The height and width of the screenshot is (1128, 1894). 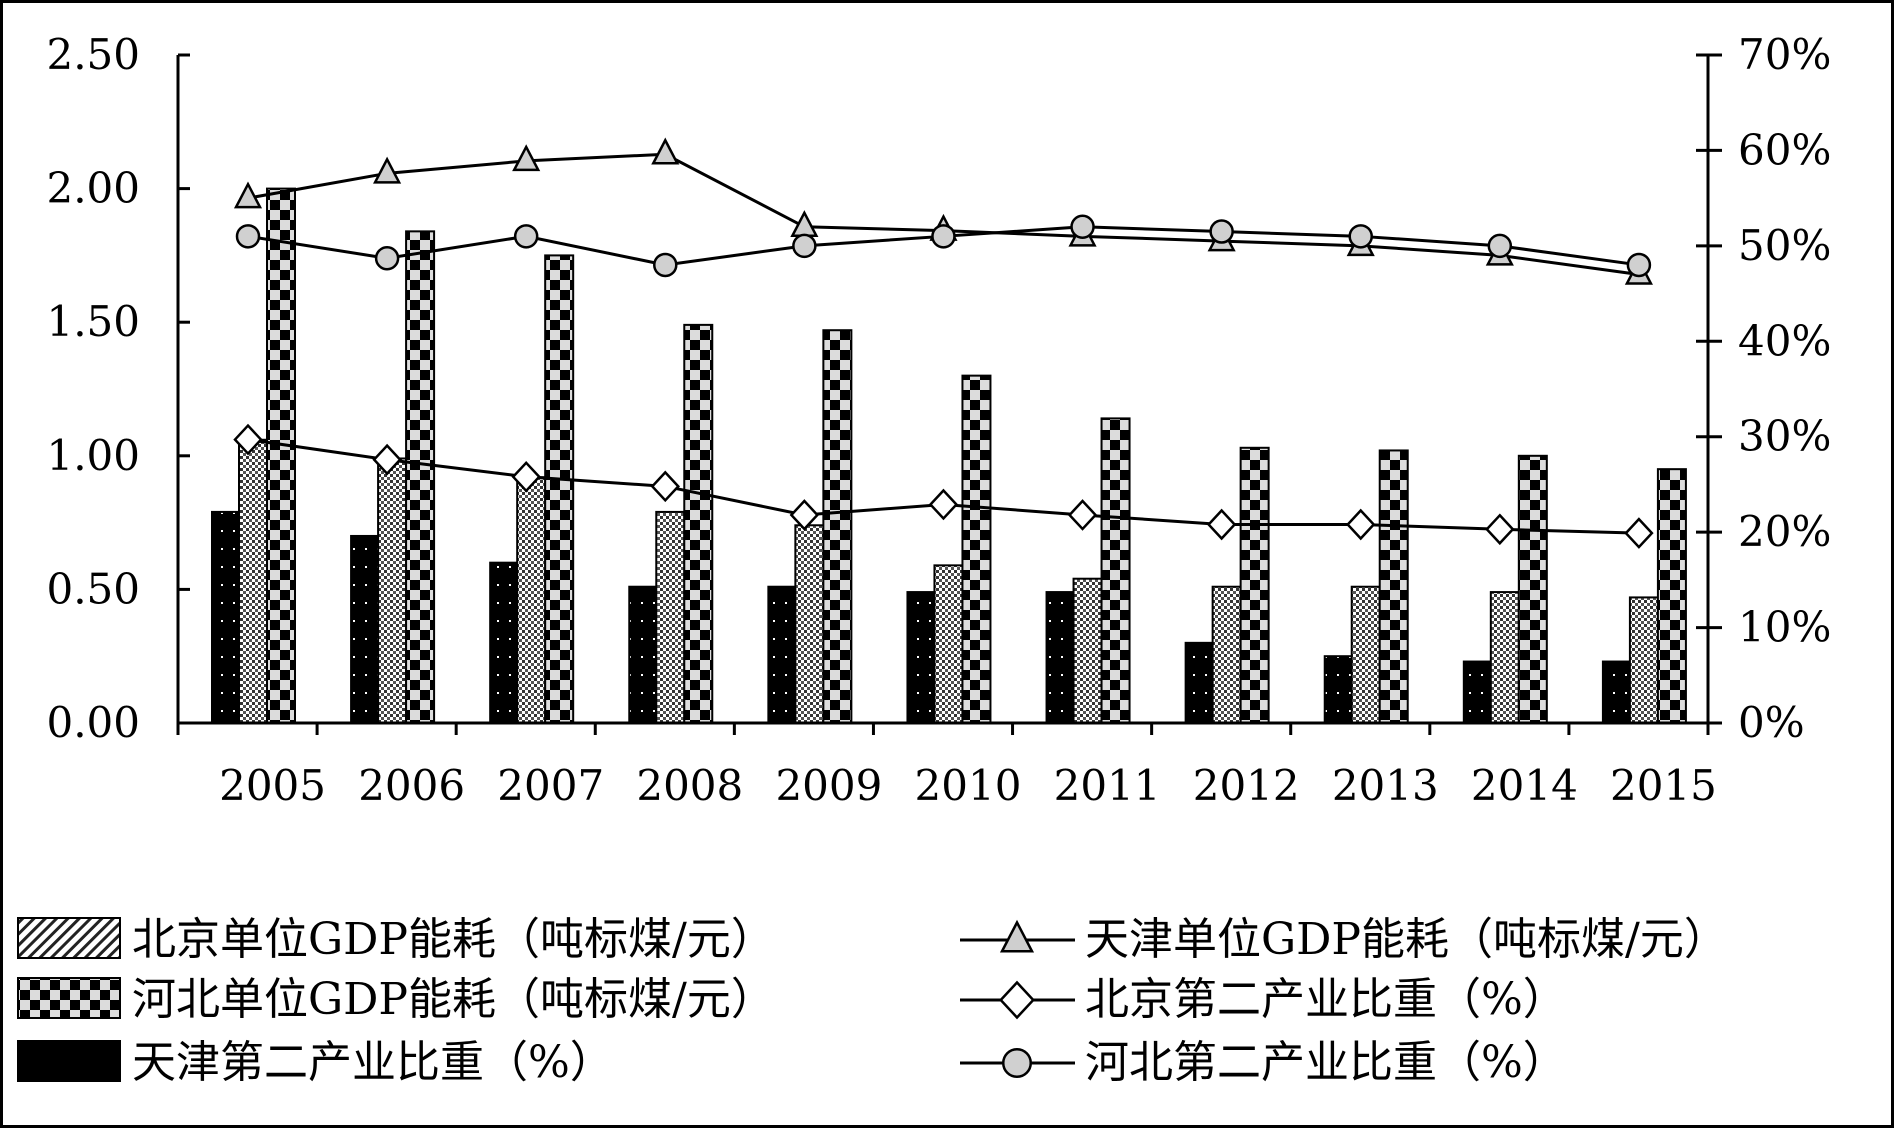 What do you see at coordinates (1254, 585) in the screenshot?
I see `bar-checker-2012` at bounding box center [1254, 585].